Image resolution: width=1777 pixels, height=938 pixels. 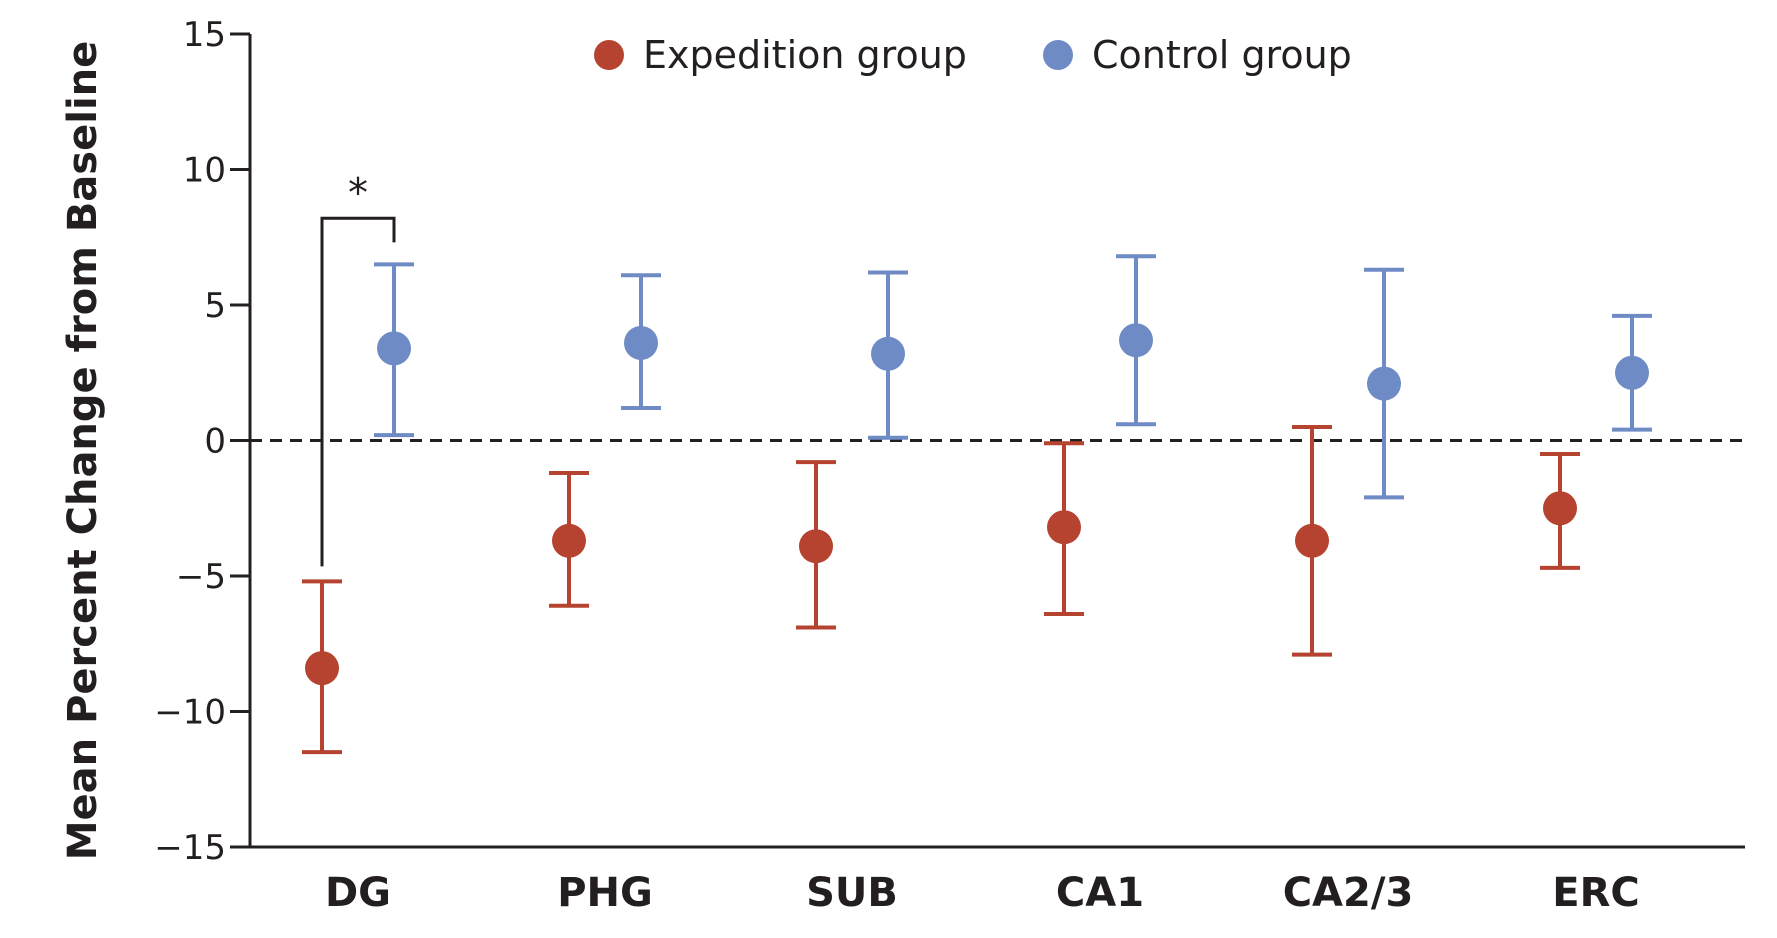 What do you see at coordinates (1348, 893) in the screenshot?
I see `x-category-label: CA2/3` at bounding box center [1348, 893].